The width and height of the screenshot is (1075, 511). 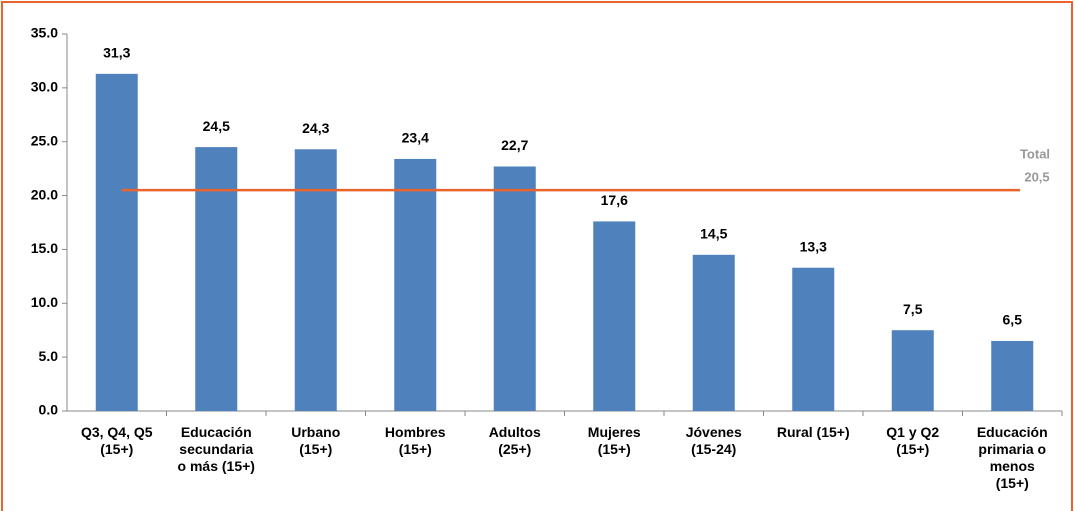 What do you see at coordinates (514, 145) in the screenshot?
I see `value-label: 22,7` at bounding box center [514, 145].